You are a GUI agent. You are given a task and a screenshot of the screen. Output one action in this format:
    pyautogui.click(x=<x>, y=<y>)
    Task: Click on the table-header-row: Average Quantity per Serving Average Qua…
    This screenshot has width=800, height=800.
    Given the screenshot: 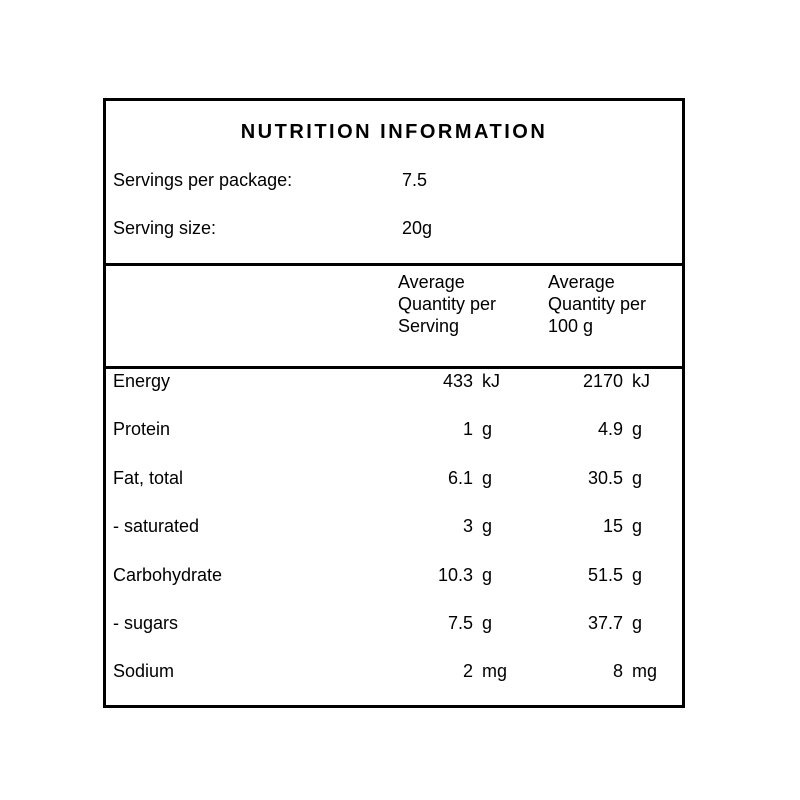 What is the action you would take?
    pyautogui.click(x=394, y=314)
    